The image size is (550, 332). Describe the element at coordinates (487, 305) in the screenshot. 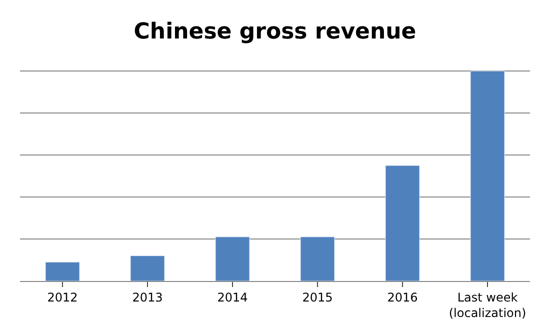

I see `x-tick-label: Last week (localization)` at that location.